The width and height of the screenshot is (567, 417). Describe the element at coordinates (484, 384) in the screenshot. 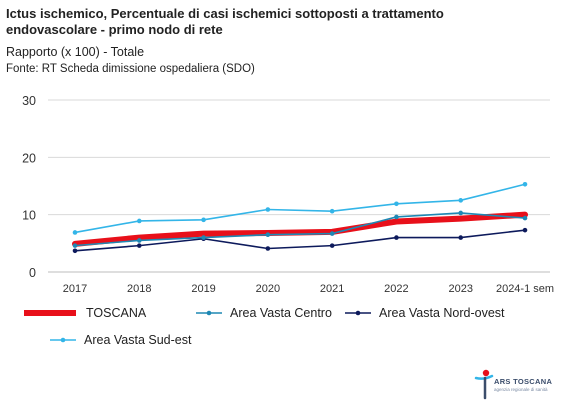

I see `ars-logo-icon` at that location.